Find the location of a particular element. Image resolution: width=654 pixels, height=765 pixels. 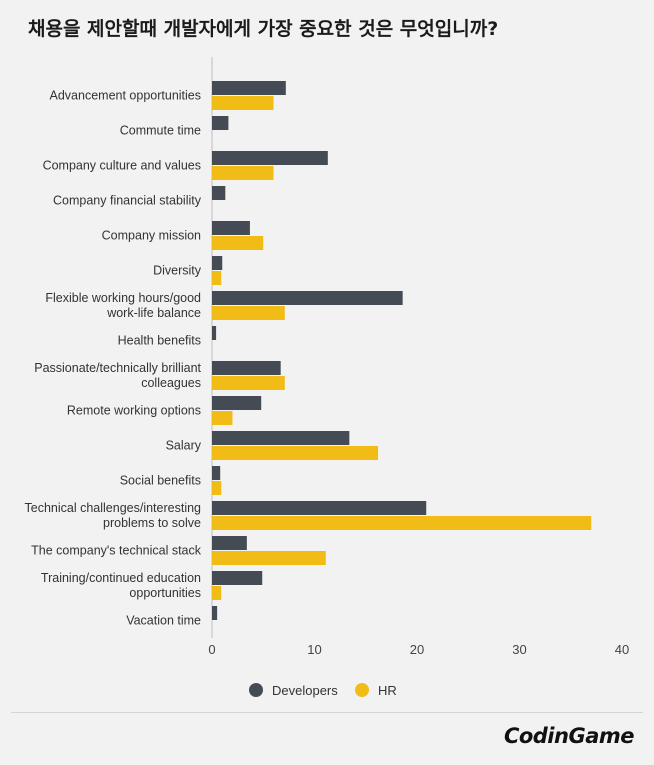

category-label-9: Remote working options is located at coordinates (134, 411).